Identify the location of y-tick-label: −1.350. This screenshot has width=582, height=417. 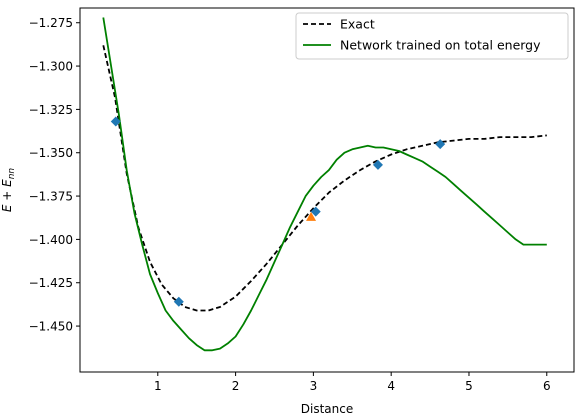
(51, 153).